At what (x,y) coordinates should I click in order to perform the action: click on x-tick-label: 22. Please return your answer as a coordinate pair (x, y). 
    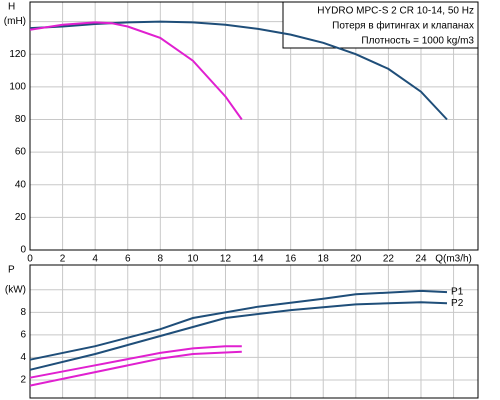
    Looking at the image, I should click on (389, 259).